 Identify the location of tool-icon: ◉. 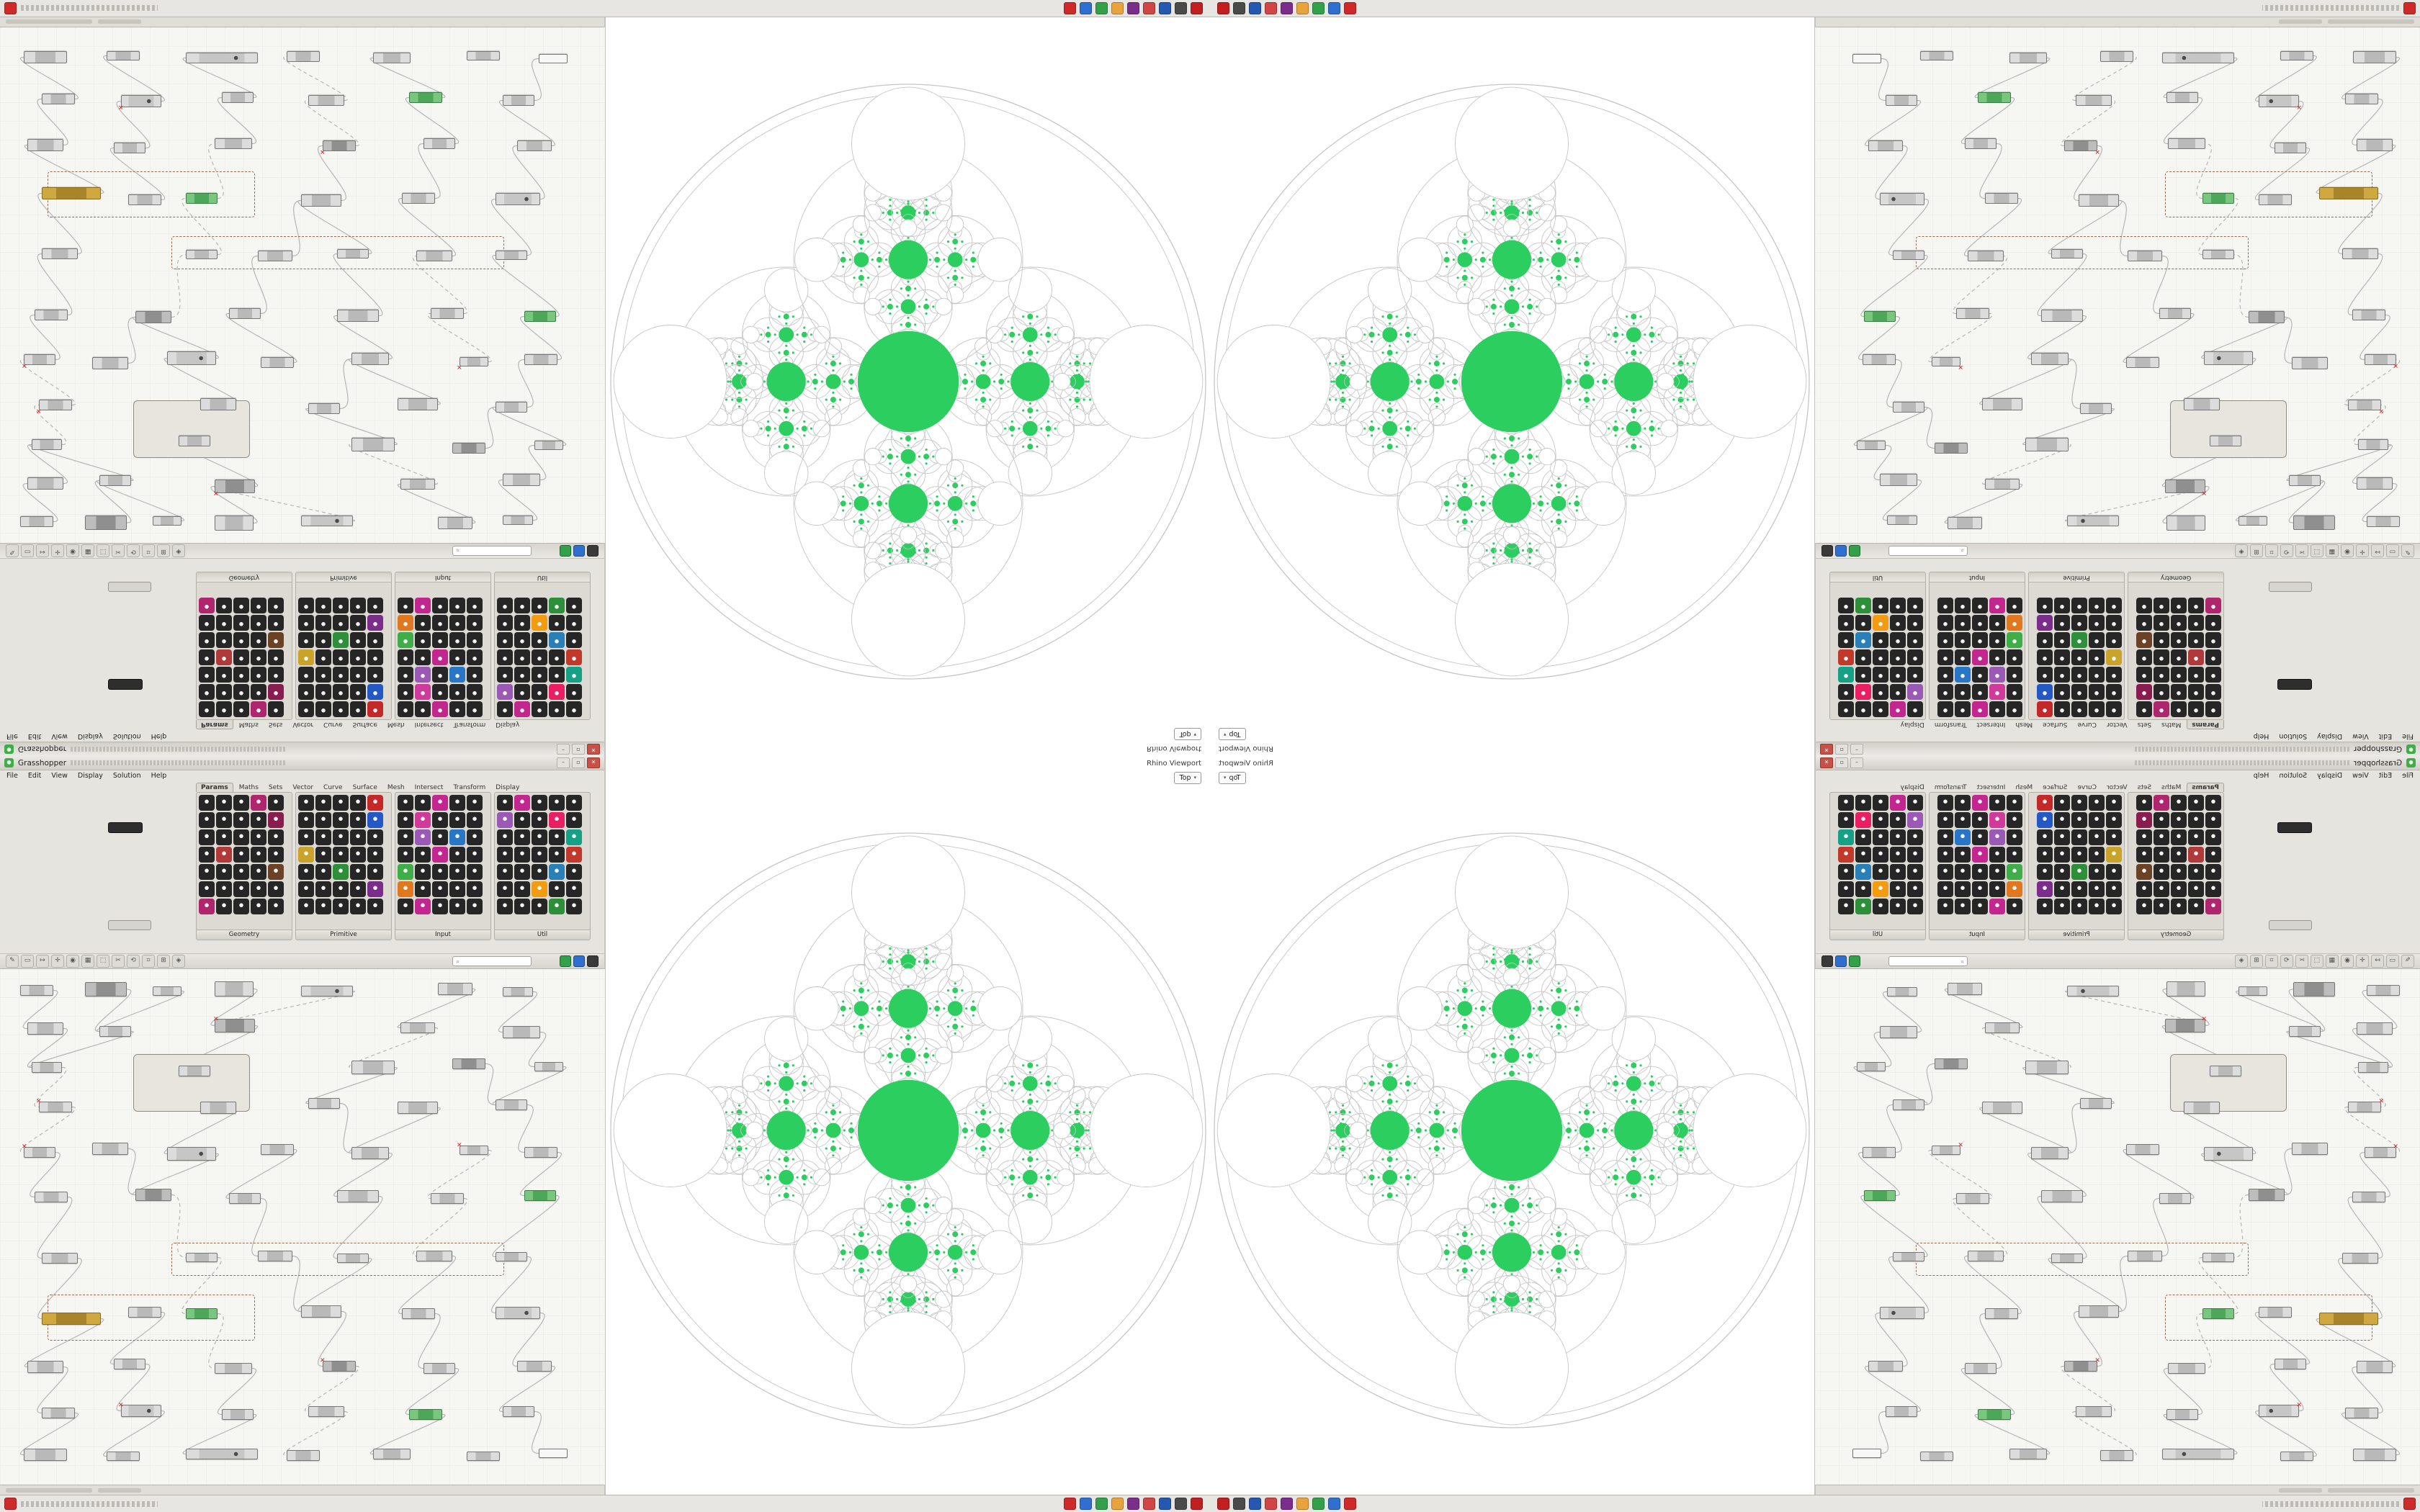
(72, 550).